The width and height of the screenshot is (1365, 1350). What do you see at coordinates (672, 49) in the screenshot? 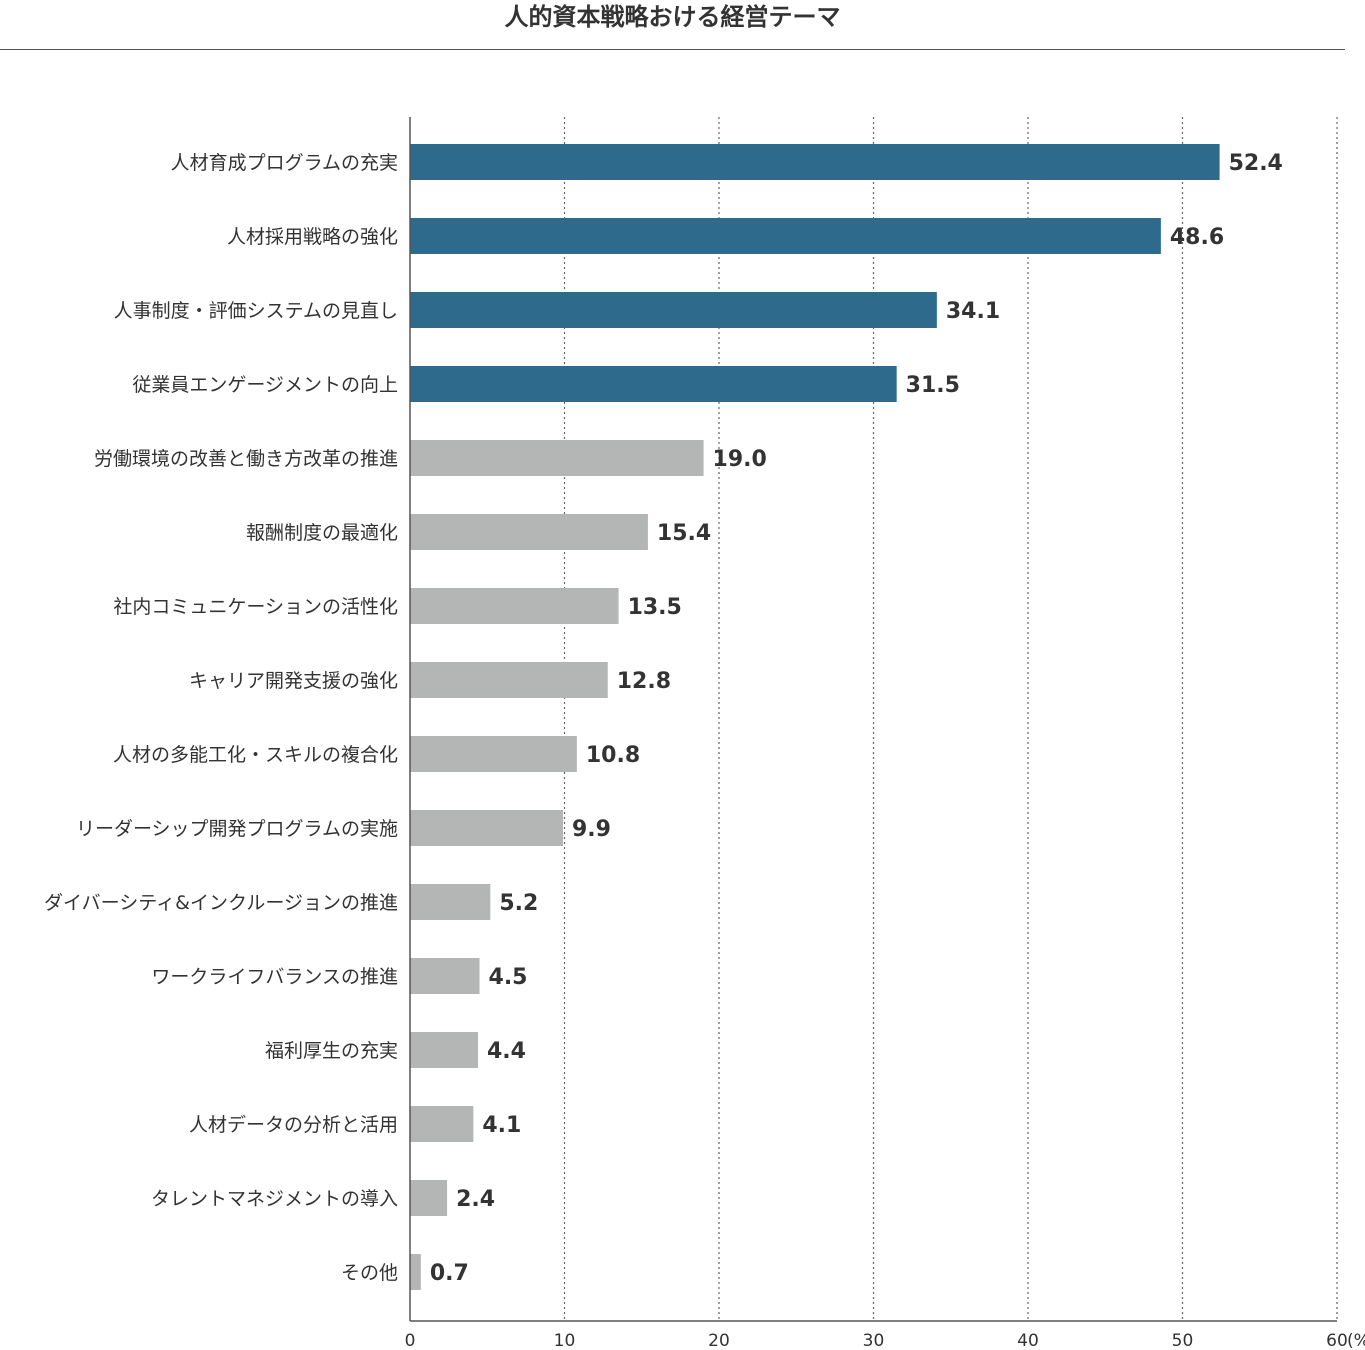
I see `title-divider` at bounding box center [672, 49].